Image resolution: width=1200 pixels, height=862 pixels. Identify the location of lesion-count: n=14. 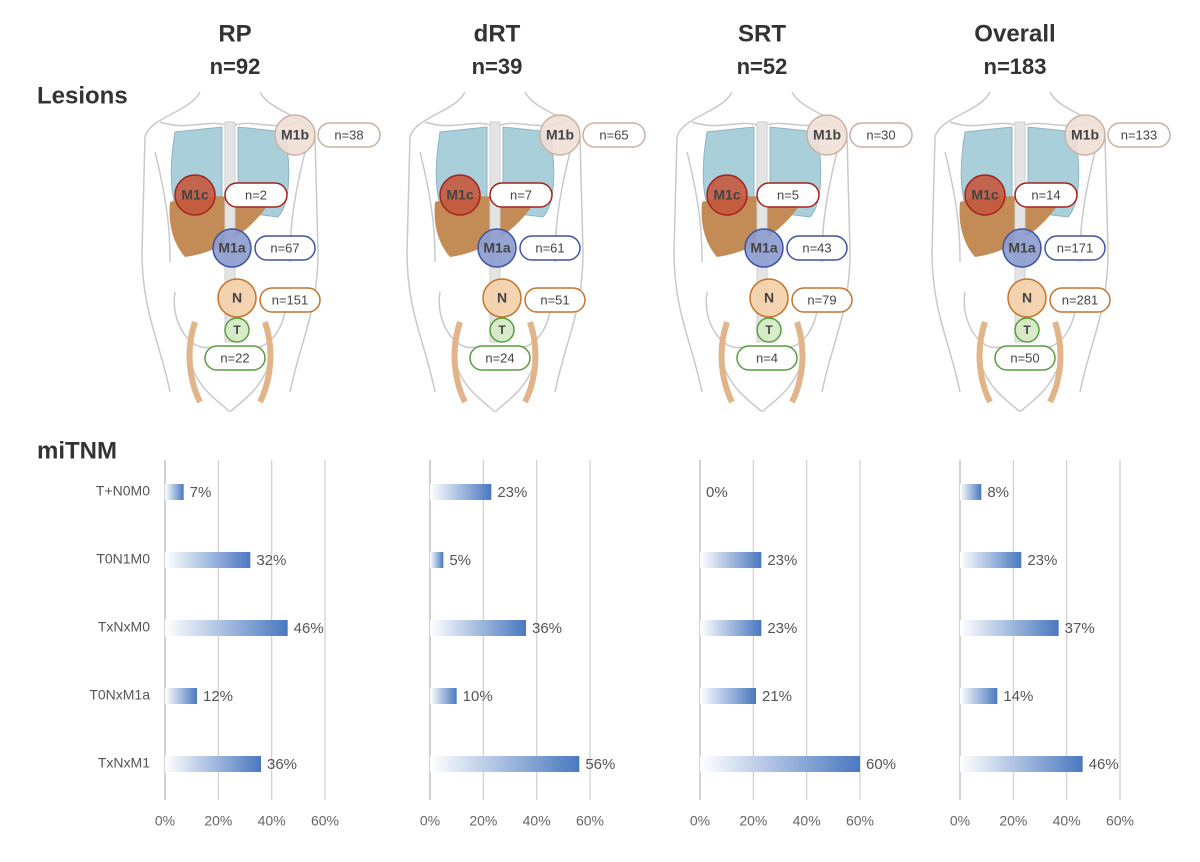
(1045, 194).